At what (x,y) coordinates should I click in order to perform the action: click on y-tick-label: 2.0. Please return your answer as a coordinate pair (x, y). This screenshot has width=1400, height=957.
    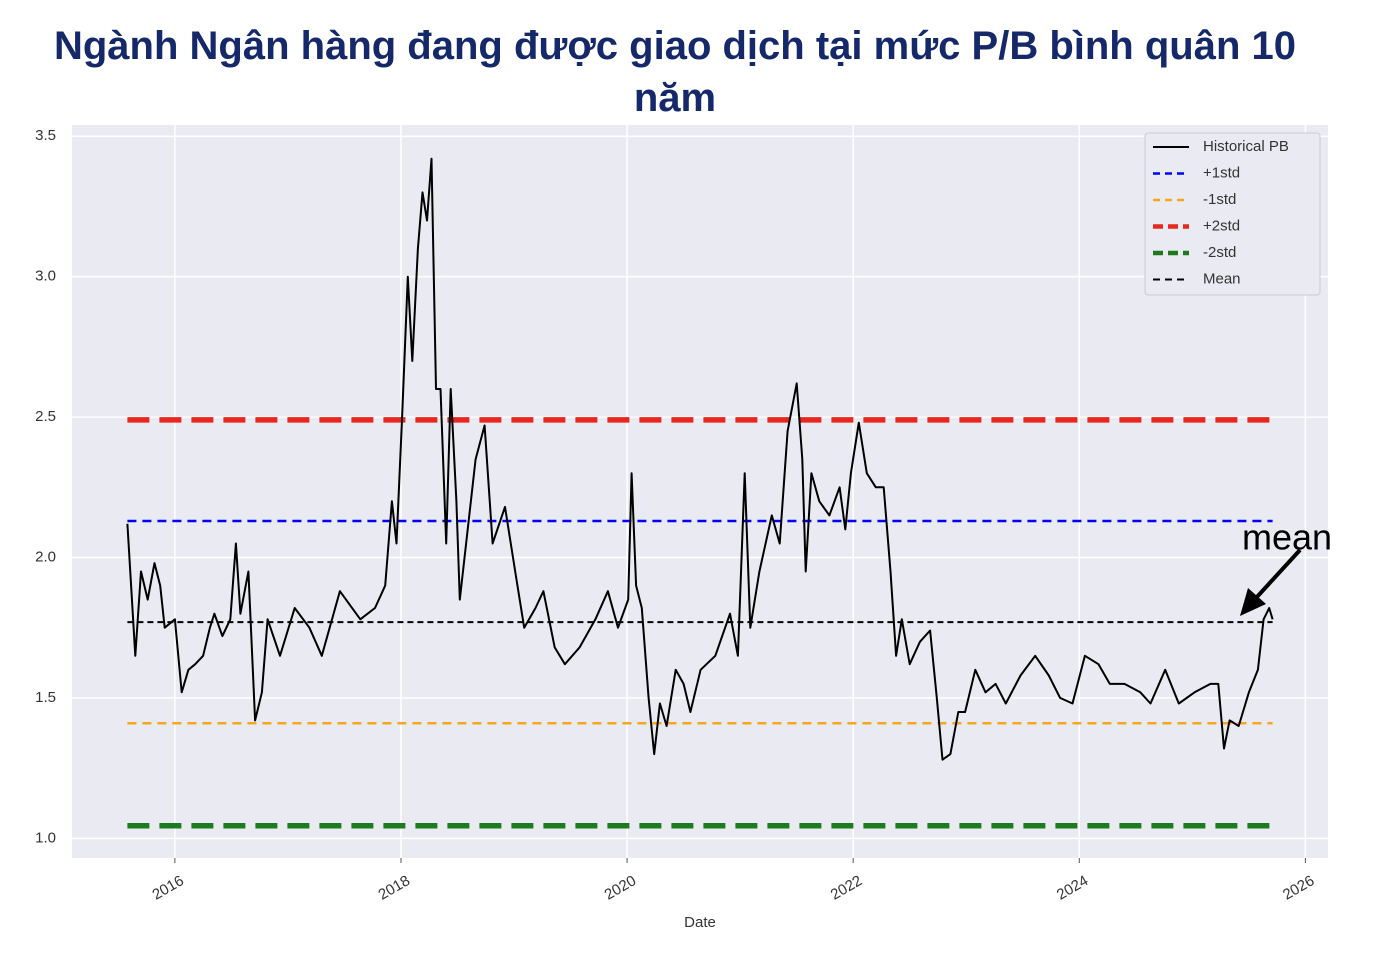
    Looking at the image, I should click on (45, 556).